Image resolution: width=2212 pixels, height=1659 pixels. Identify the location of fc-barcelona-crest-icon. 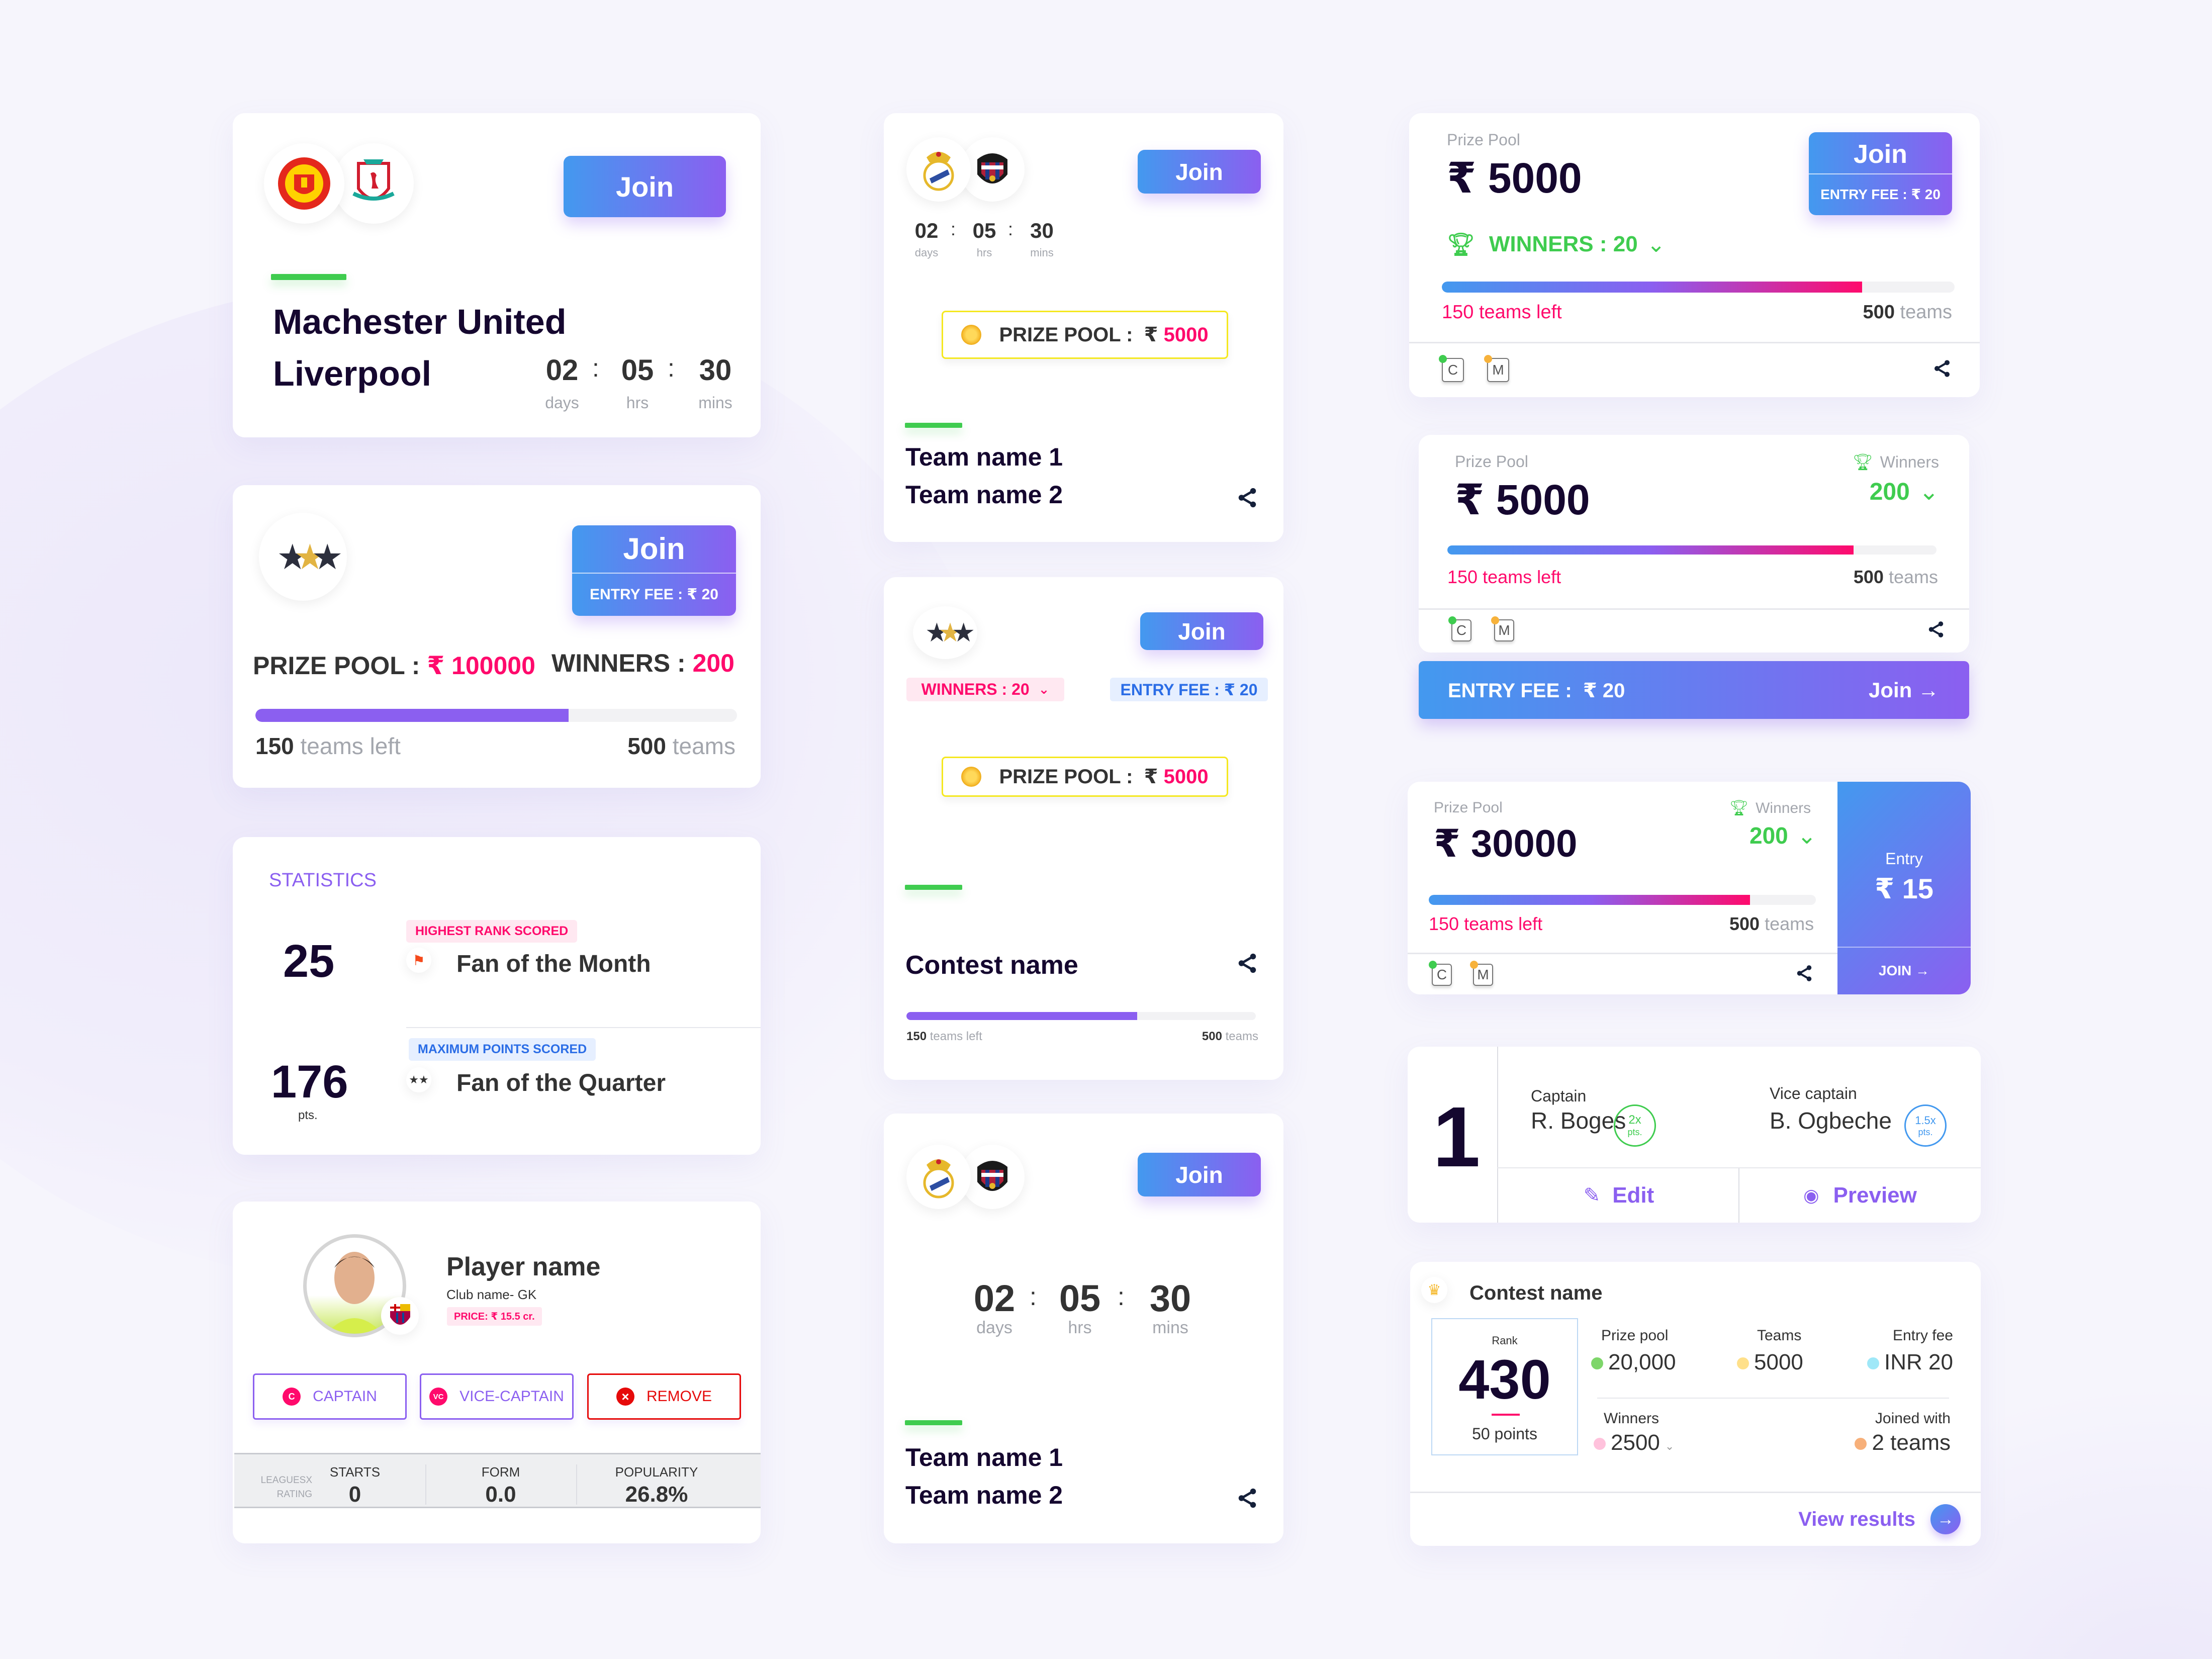
(400, 1314).